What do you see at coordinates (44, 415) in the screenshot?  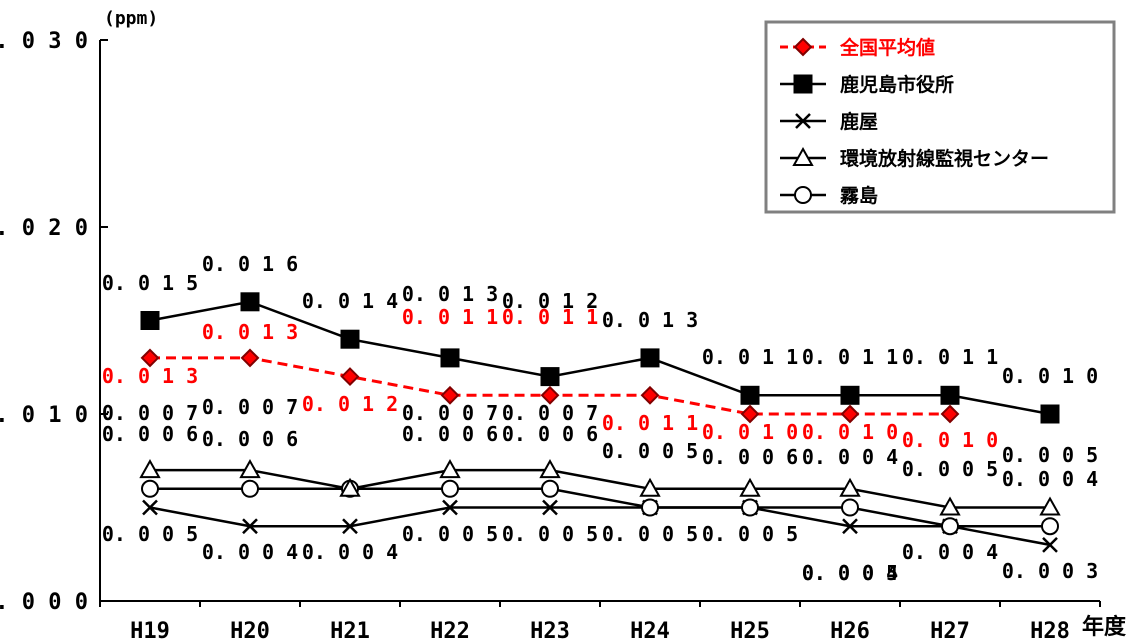 I see `y-tick-label: 0. 0 1 0` at bounding box center [44, 415].